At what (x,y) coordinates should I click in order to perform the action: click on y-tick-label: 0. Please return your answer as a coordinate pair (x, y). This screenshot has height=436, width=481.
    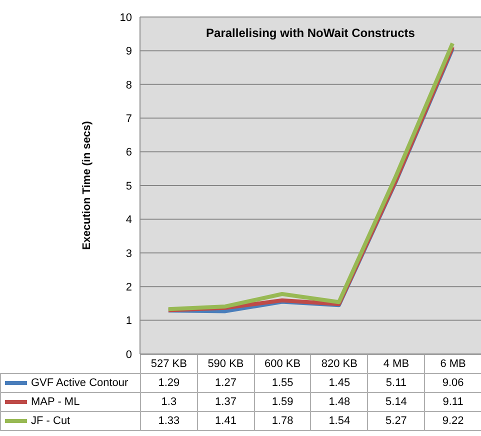
    Looking at the image, I should click on (129, 354).